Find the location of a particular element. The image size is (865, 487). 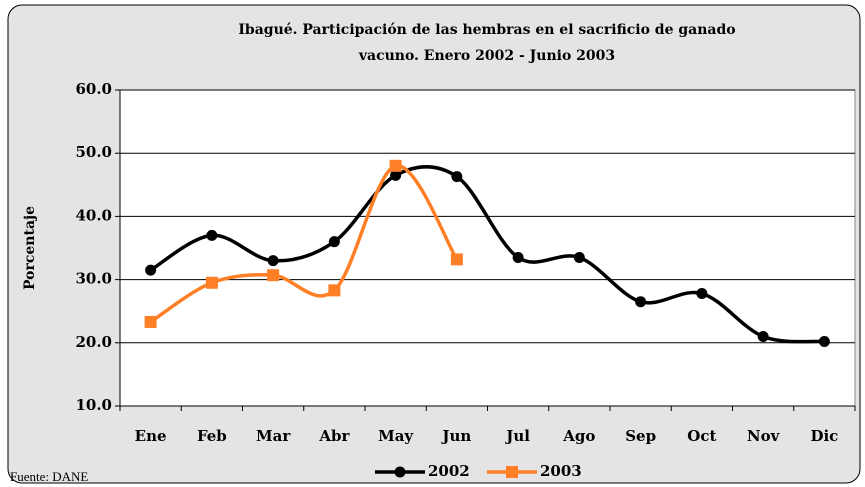

x-tick-label: Jun is located at coordinates (455, 436).